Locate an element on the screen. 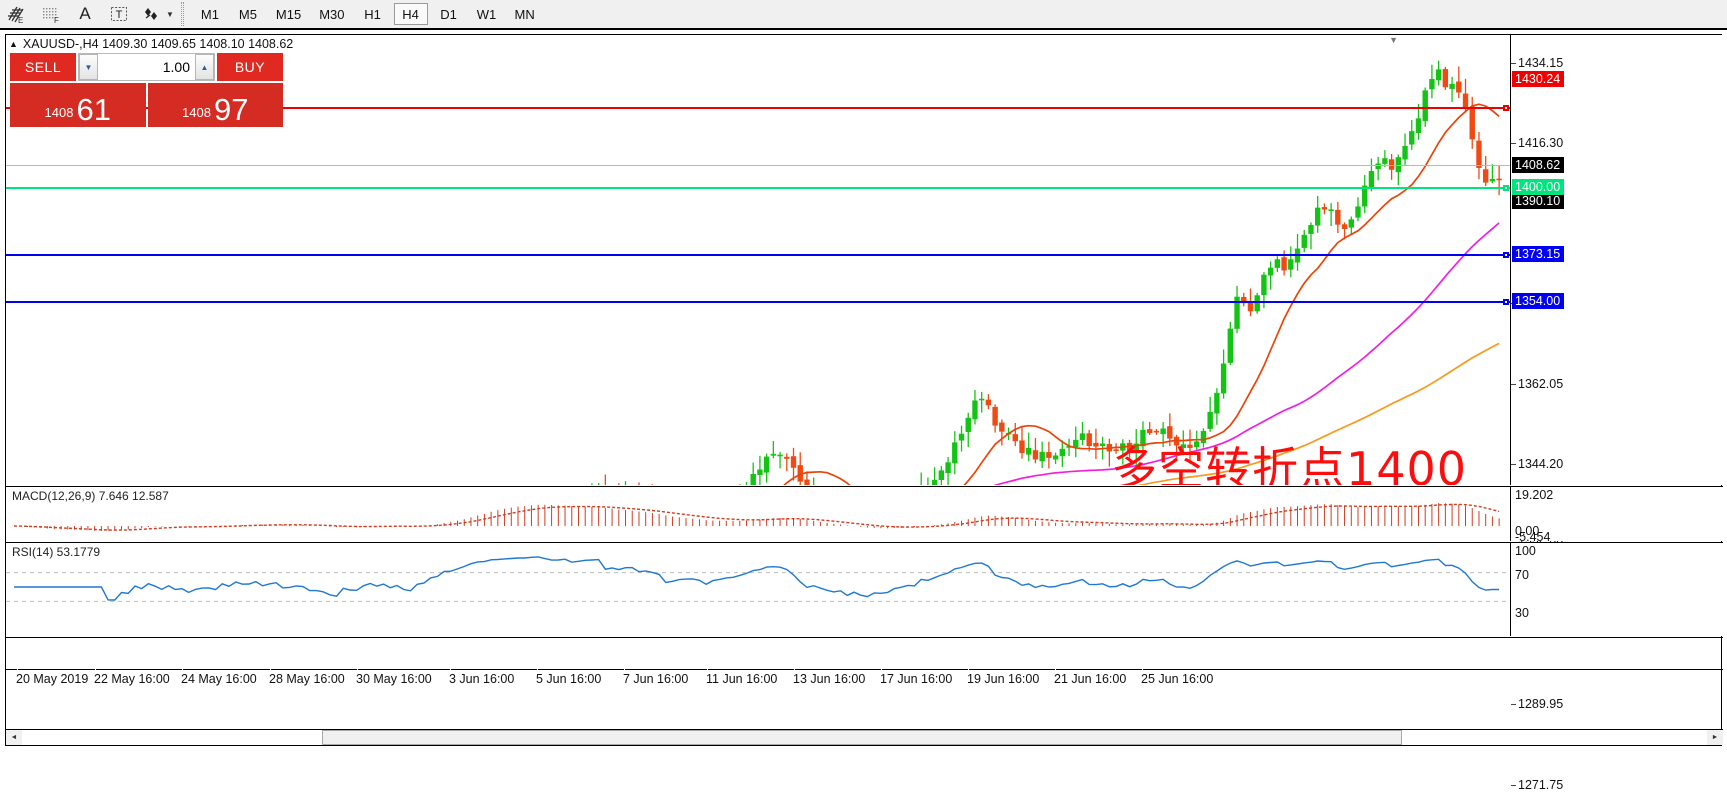  svg-text: F is located at coordinates (56, 20).